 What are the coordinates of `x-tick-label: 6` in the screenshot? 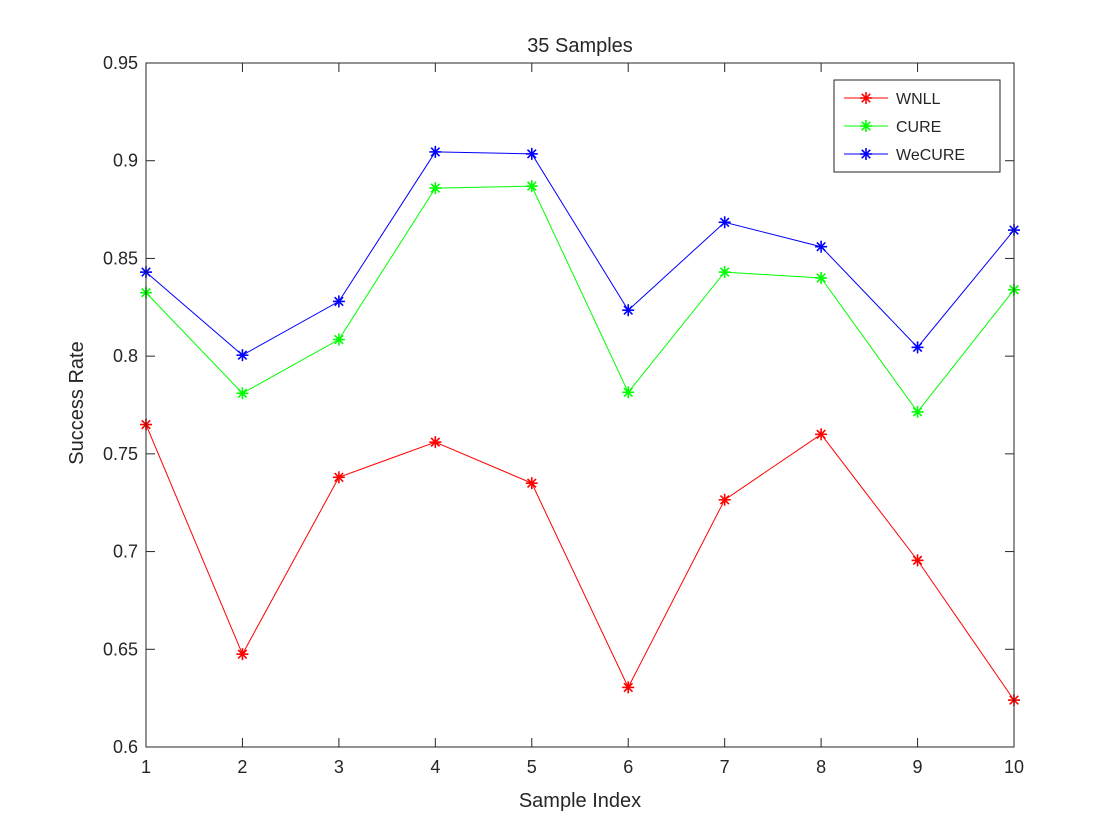 It's located at (628, 767).